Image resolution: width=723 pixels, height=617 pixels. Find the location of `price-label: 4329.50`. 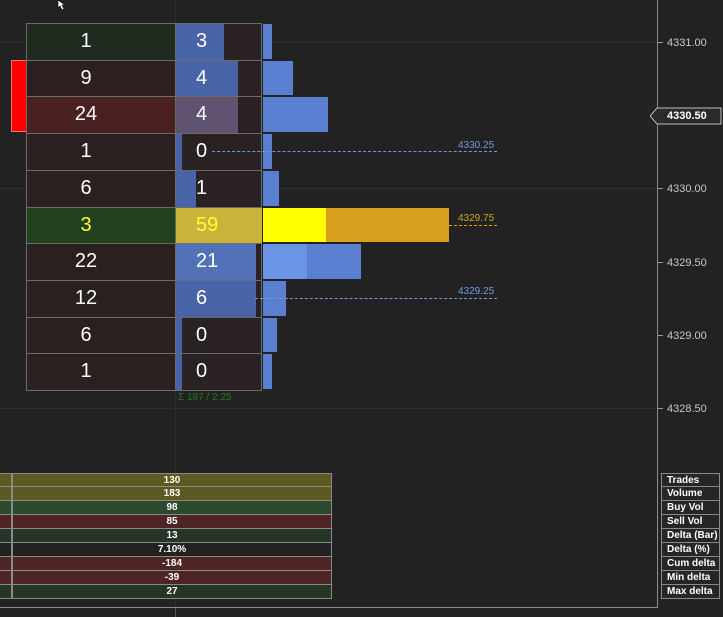

price-label: 4329.50 is located at coordinates (687, 263).